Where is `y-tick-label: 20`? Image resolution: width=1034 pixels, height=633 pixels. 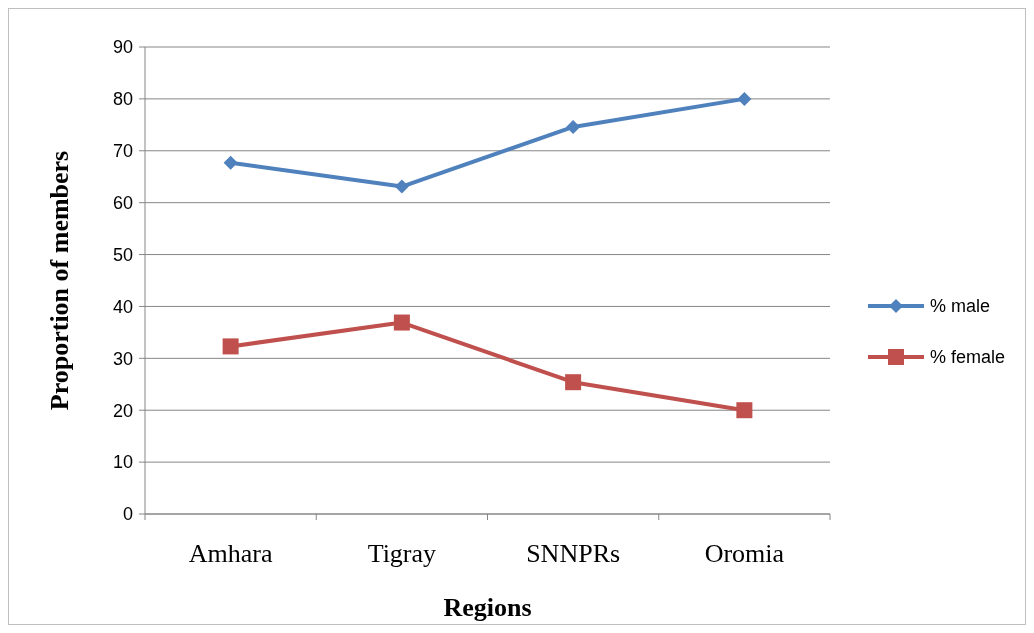
y-tick-label: 20 is located at coordinates (122, 410).